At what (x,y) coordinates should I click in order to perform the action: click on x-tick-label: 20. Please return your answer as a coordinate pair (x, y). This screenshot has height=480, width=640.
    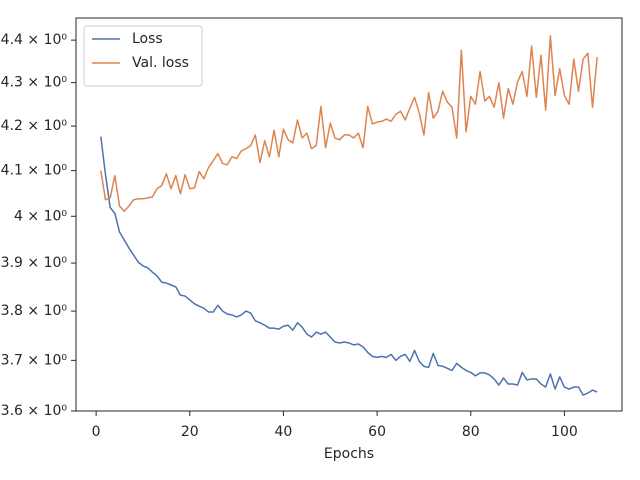
    Looking at the image, I should click on (190, 432).